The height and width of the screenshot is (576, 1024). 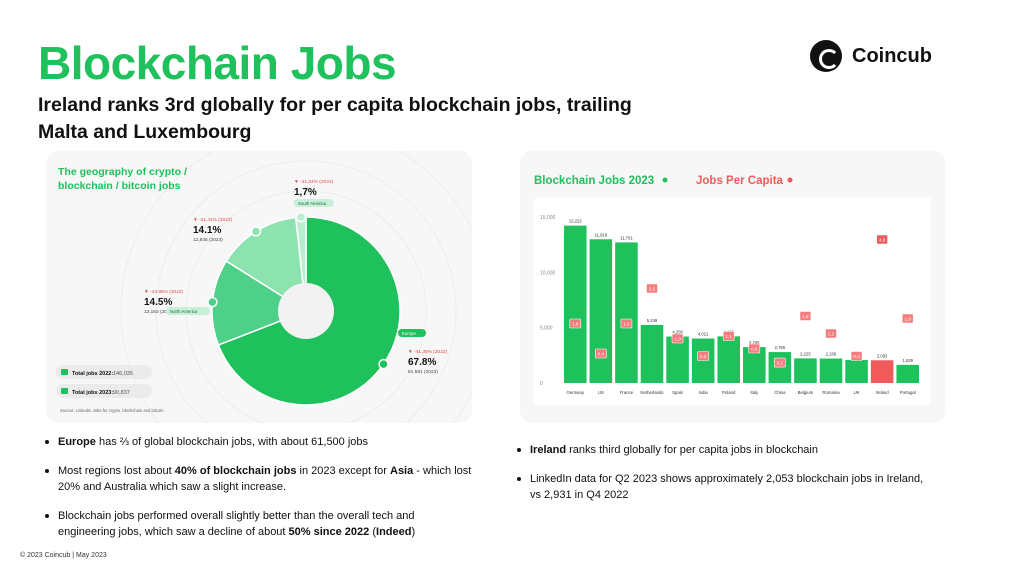 What do you see at coordinates (541, 384) in the screenshot?
I see `y-tick-label: 0` at bounding box center [541, 384].